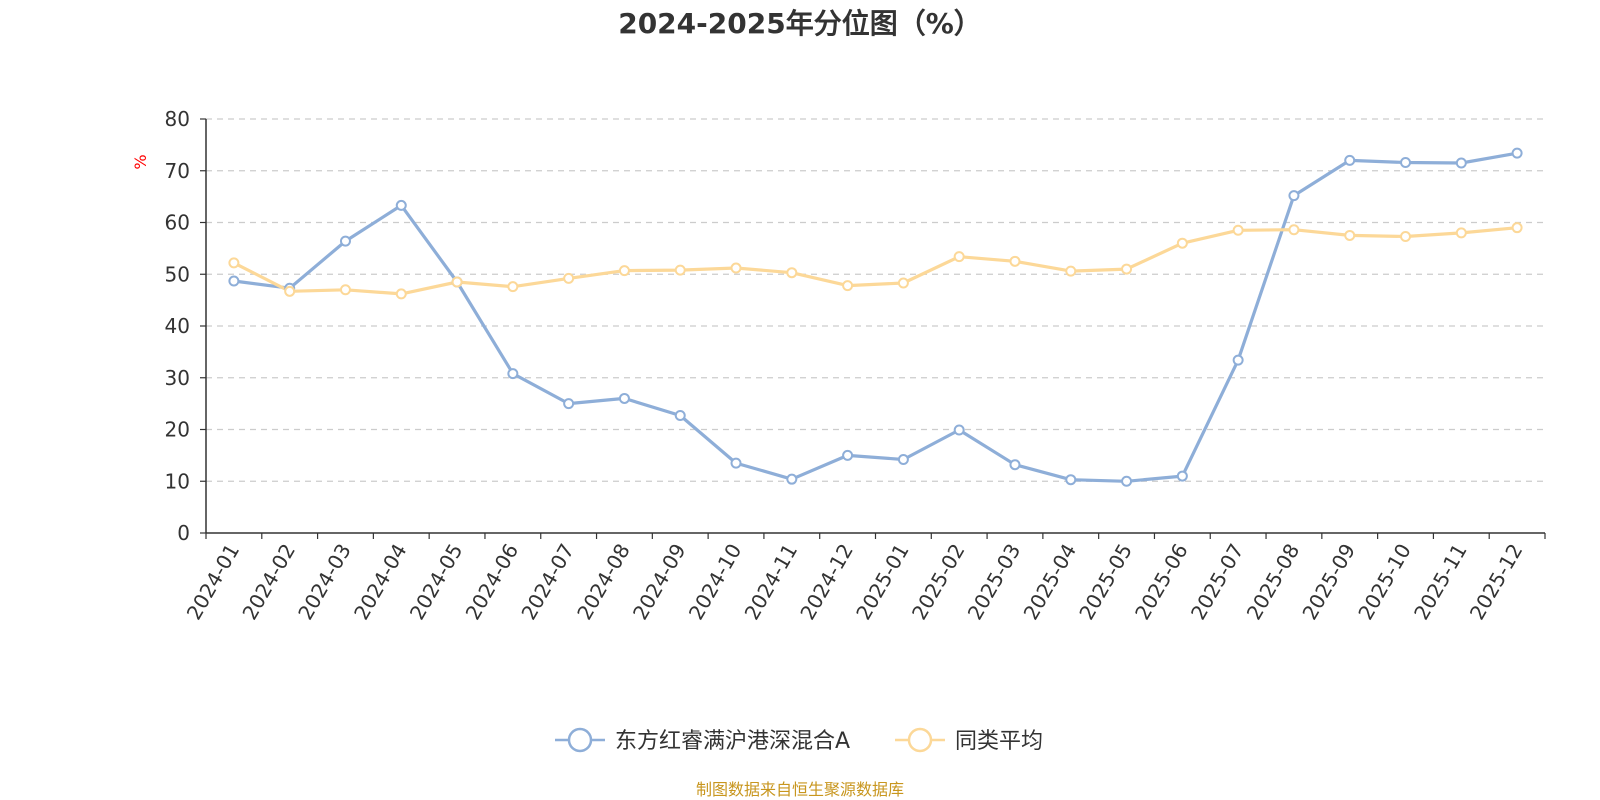 This screenshot has width=1600, height=800. I want to click on y-tick-label: 60, so click(177, 223).